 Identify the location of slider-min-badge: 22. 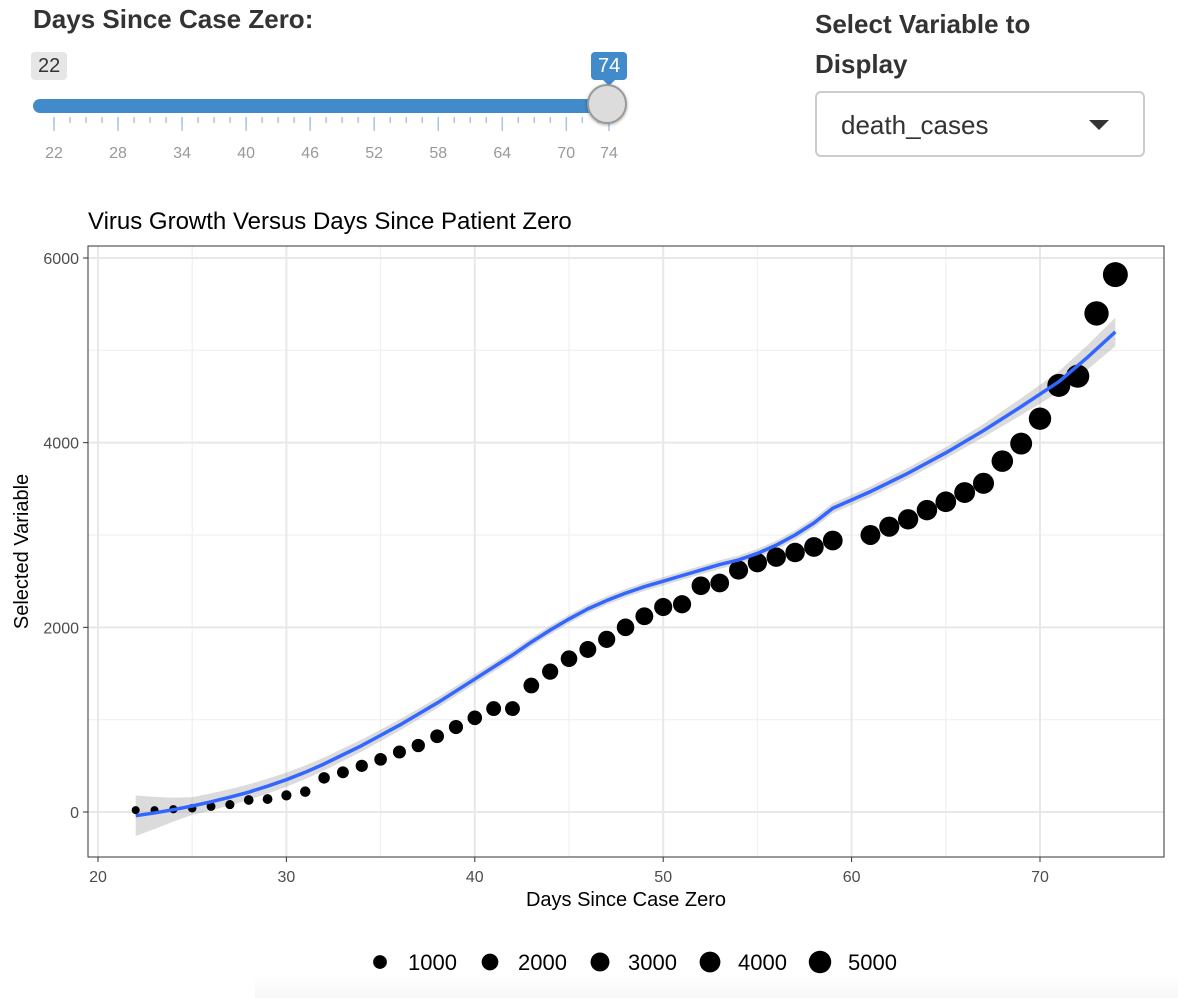
(49, 66).